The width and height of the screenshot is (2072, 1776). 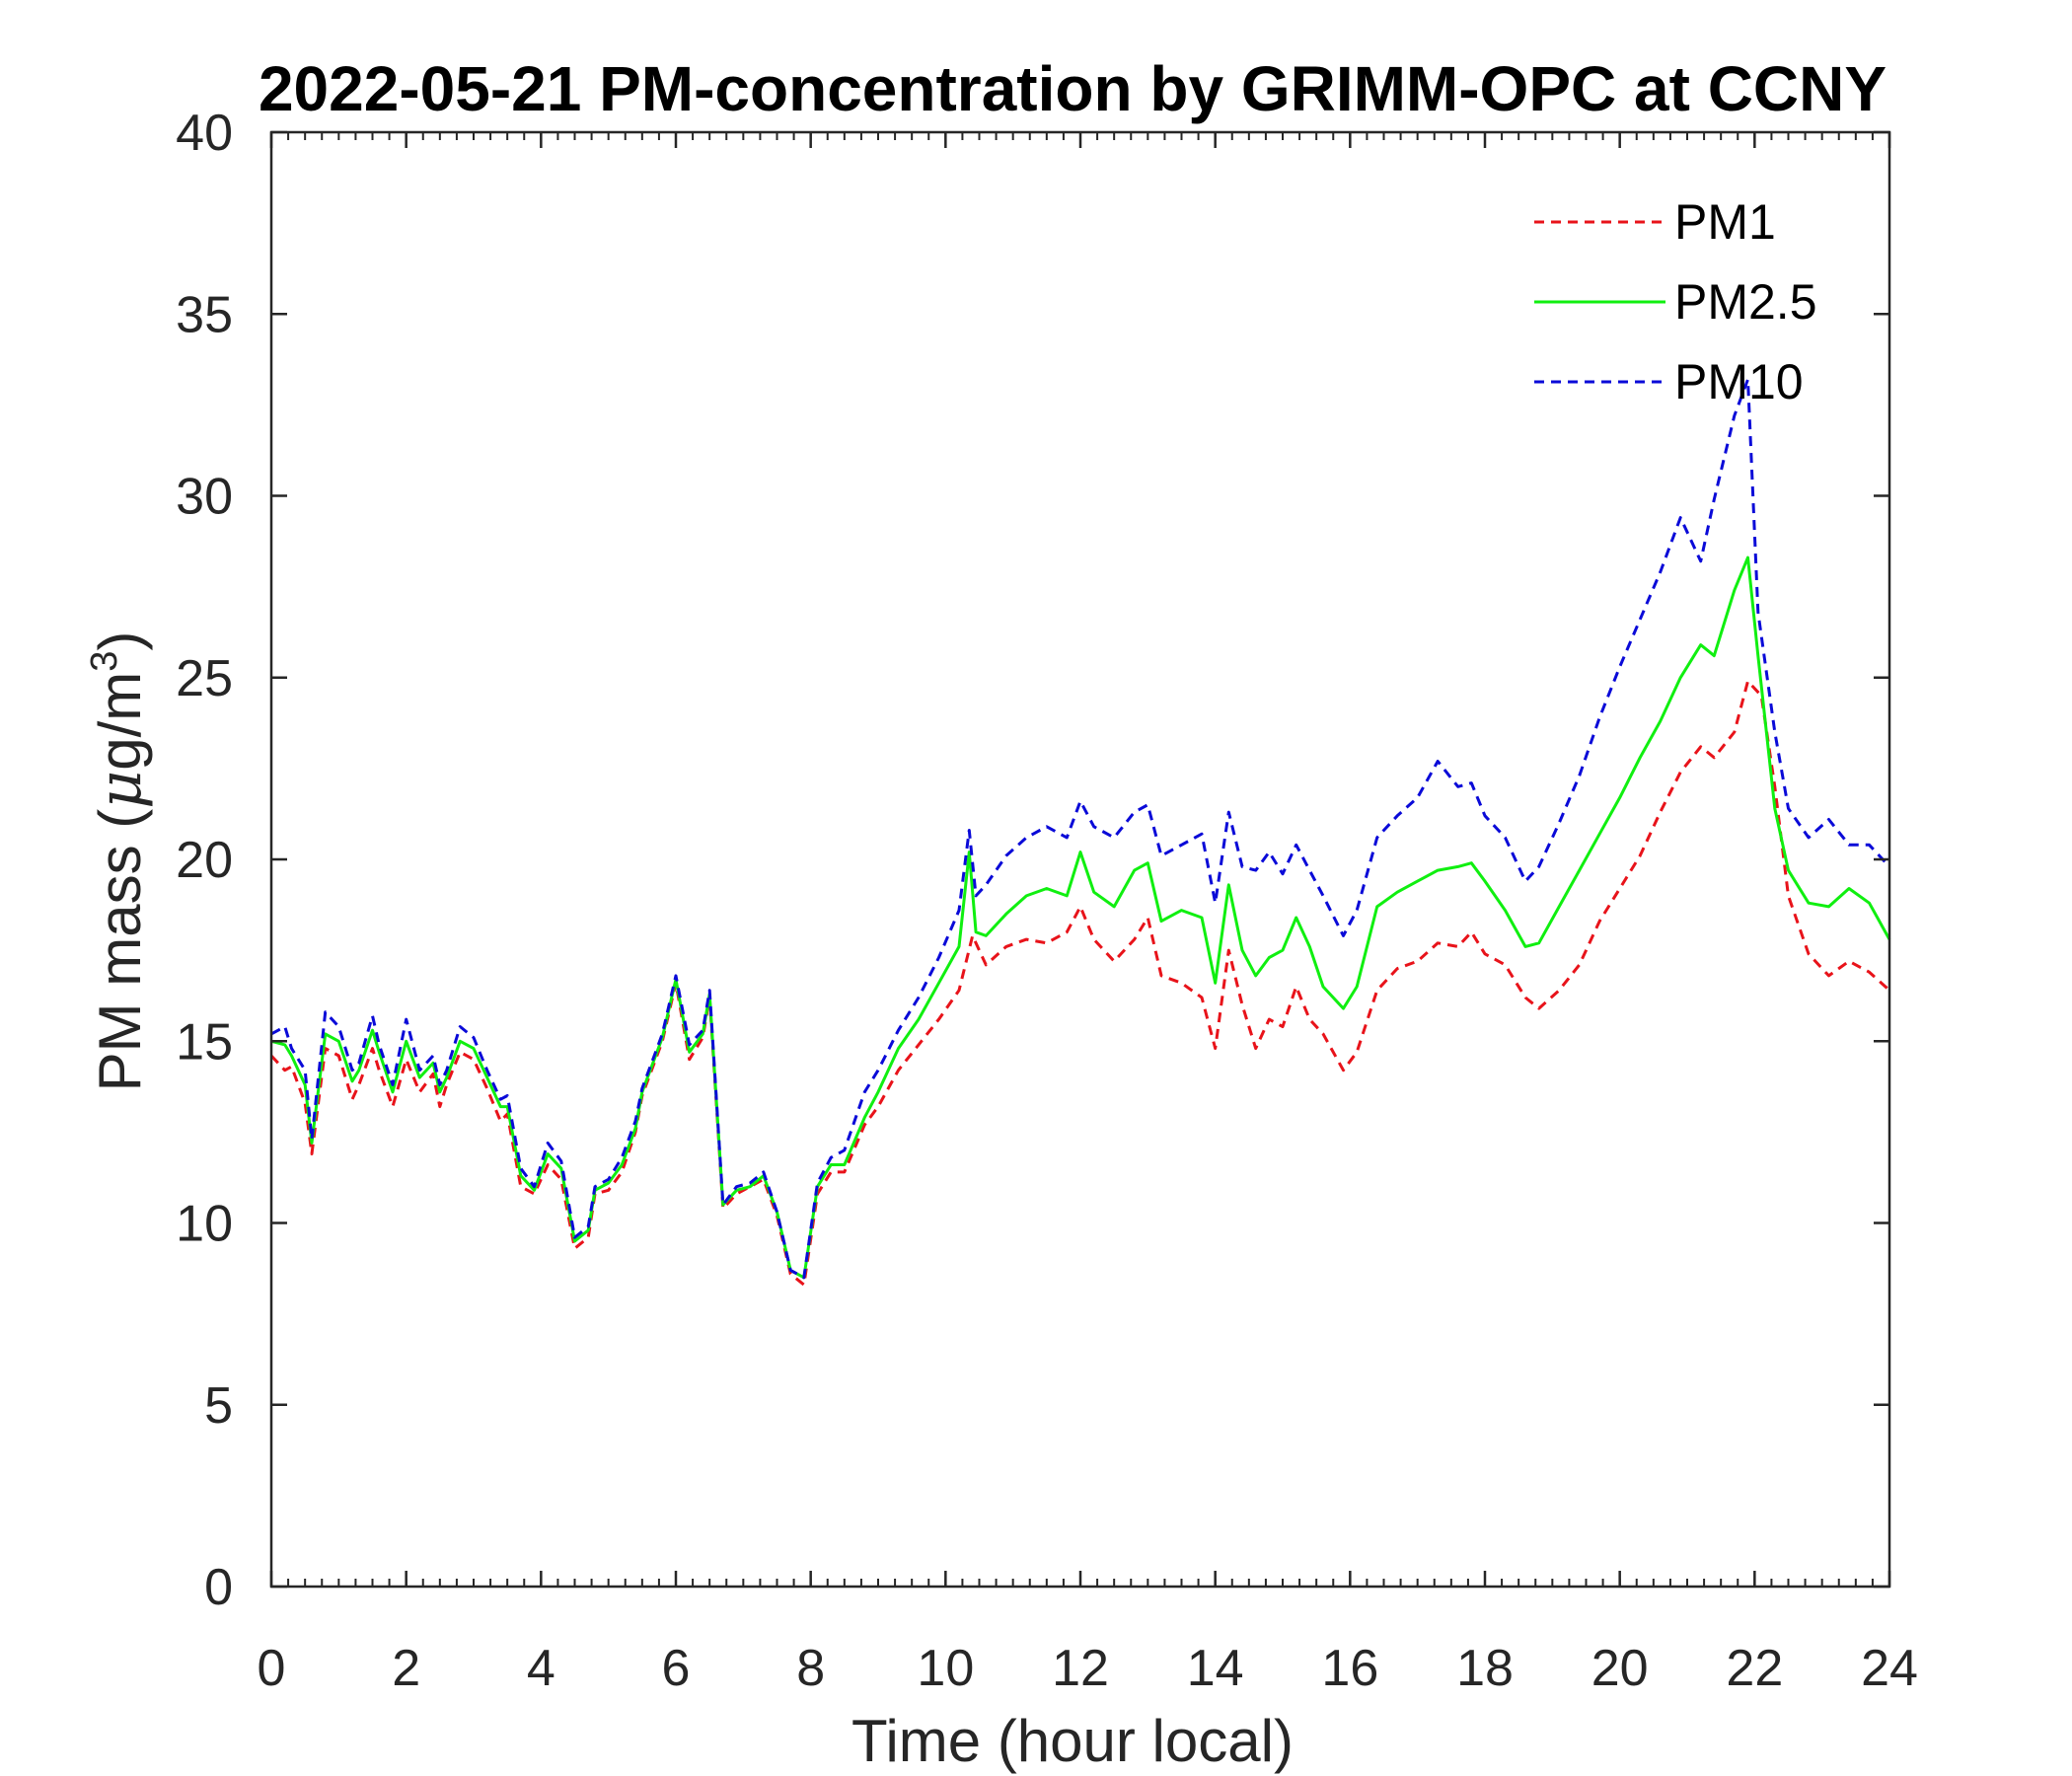 I want to click on x-tick-label: 12, so click(x=1081, y=1669).